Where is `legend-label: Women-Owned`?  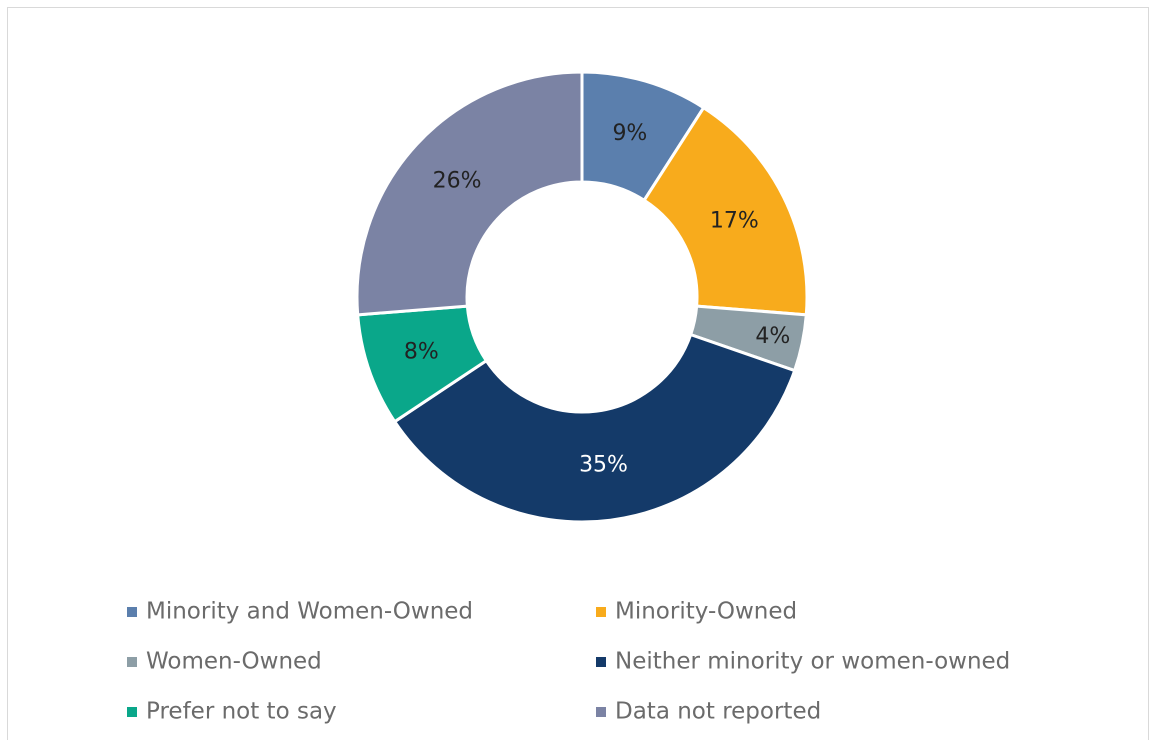 legend-label: Women-Owned is located at coordinates (234, 662).